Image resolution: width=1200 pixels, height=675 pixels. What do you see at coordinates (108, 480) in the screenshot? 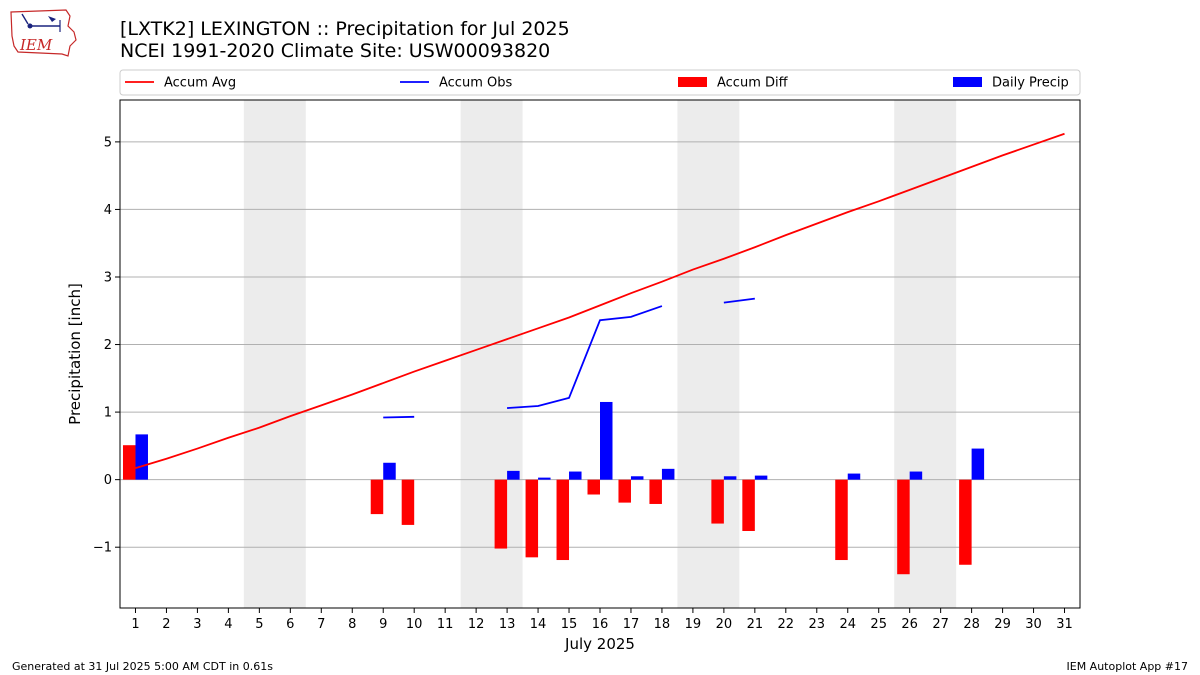
I see `y-tick-label: 0` at bounding box center [108, 480].